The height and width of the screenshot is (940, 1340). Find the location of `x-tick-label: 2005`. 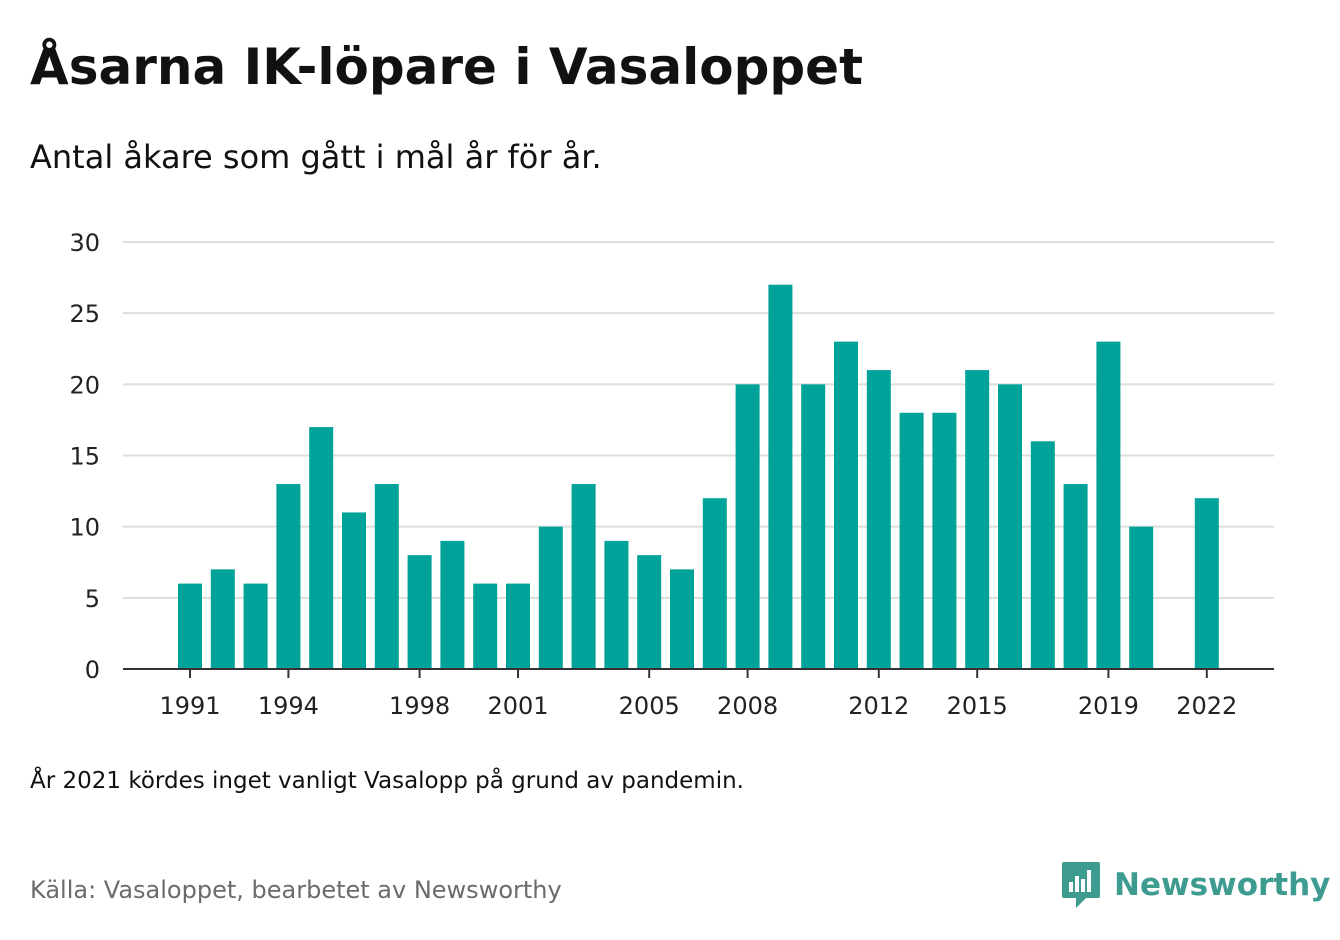

x-tick-label: 2005 is located at coordinates (649, 706).